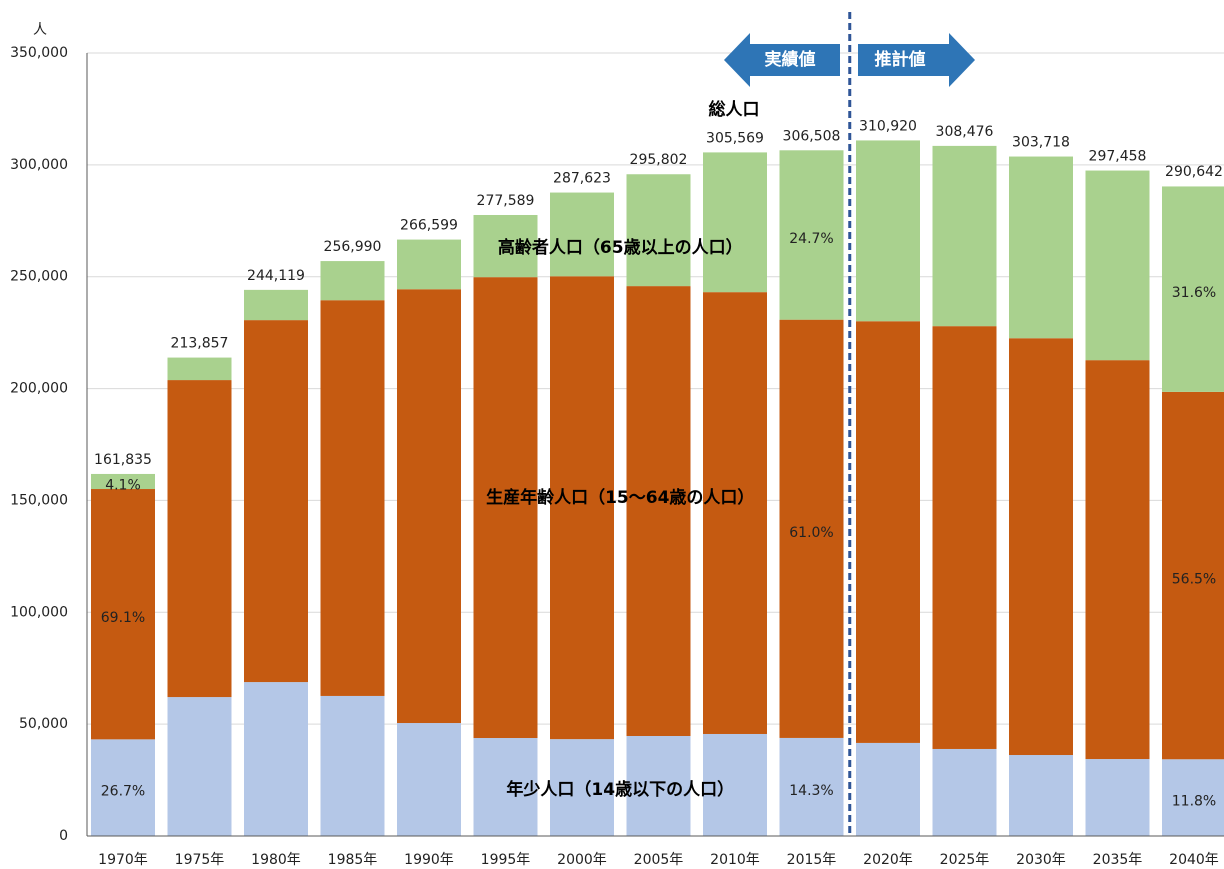 The width and height of the screenshot is (1224, 869). What do you see at coordinates (811, 239) in the screenshot?
I see `share-label: 24.7%` at bounding box center [811, 239].